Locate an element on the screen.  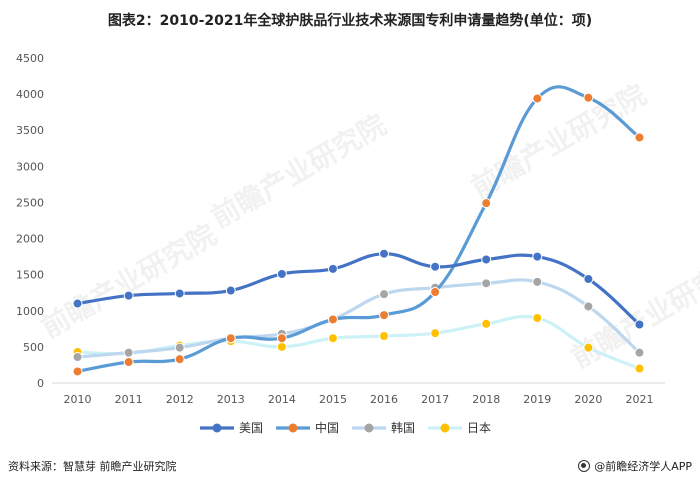
x-tick-label: 2016 is located at coordinates (384, 399).